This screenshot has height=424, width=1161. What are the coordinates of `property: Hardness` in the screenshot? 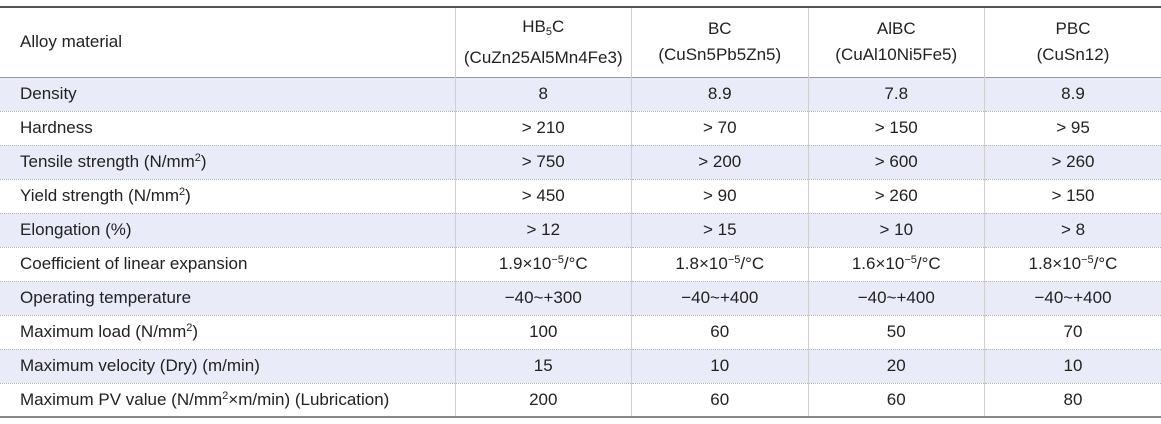 It's located at (56, 127).